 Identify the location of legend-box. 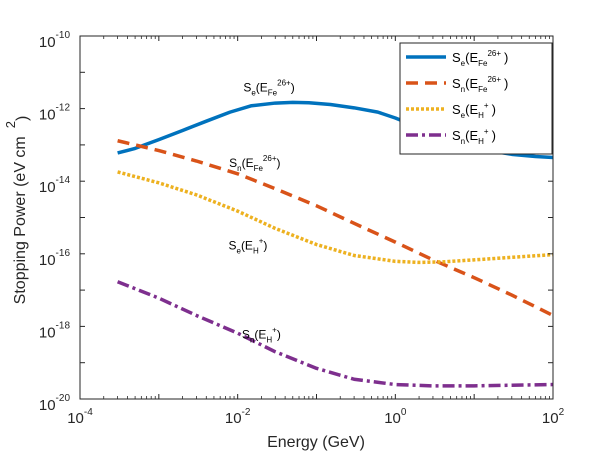
(476, 98).